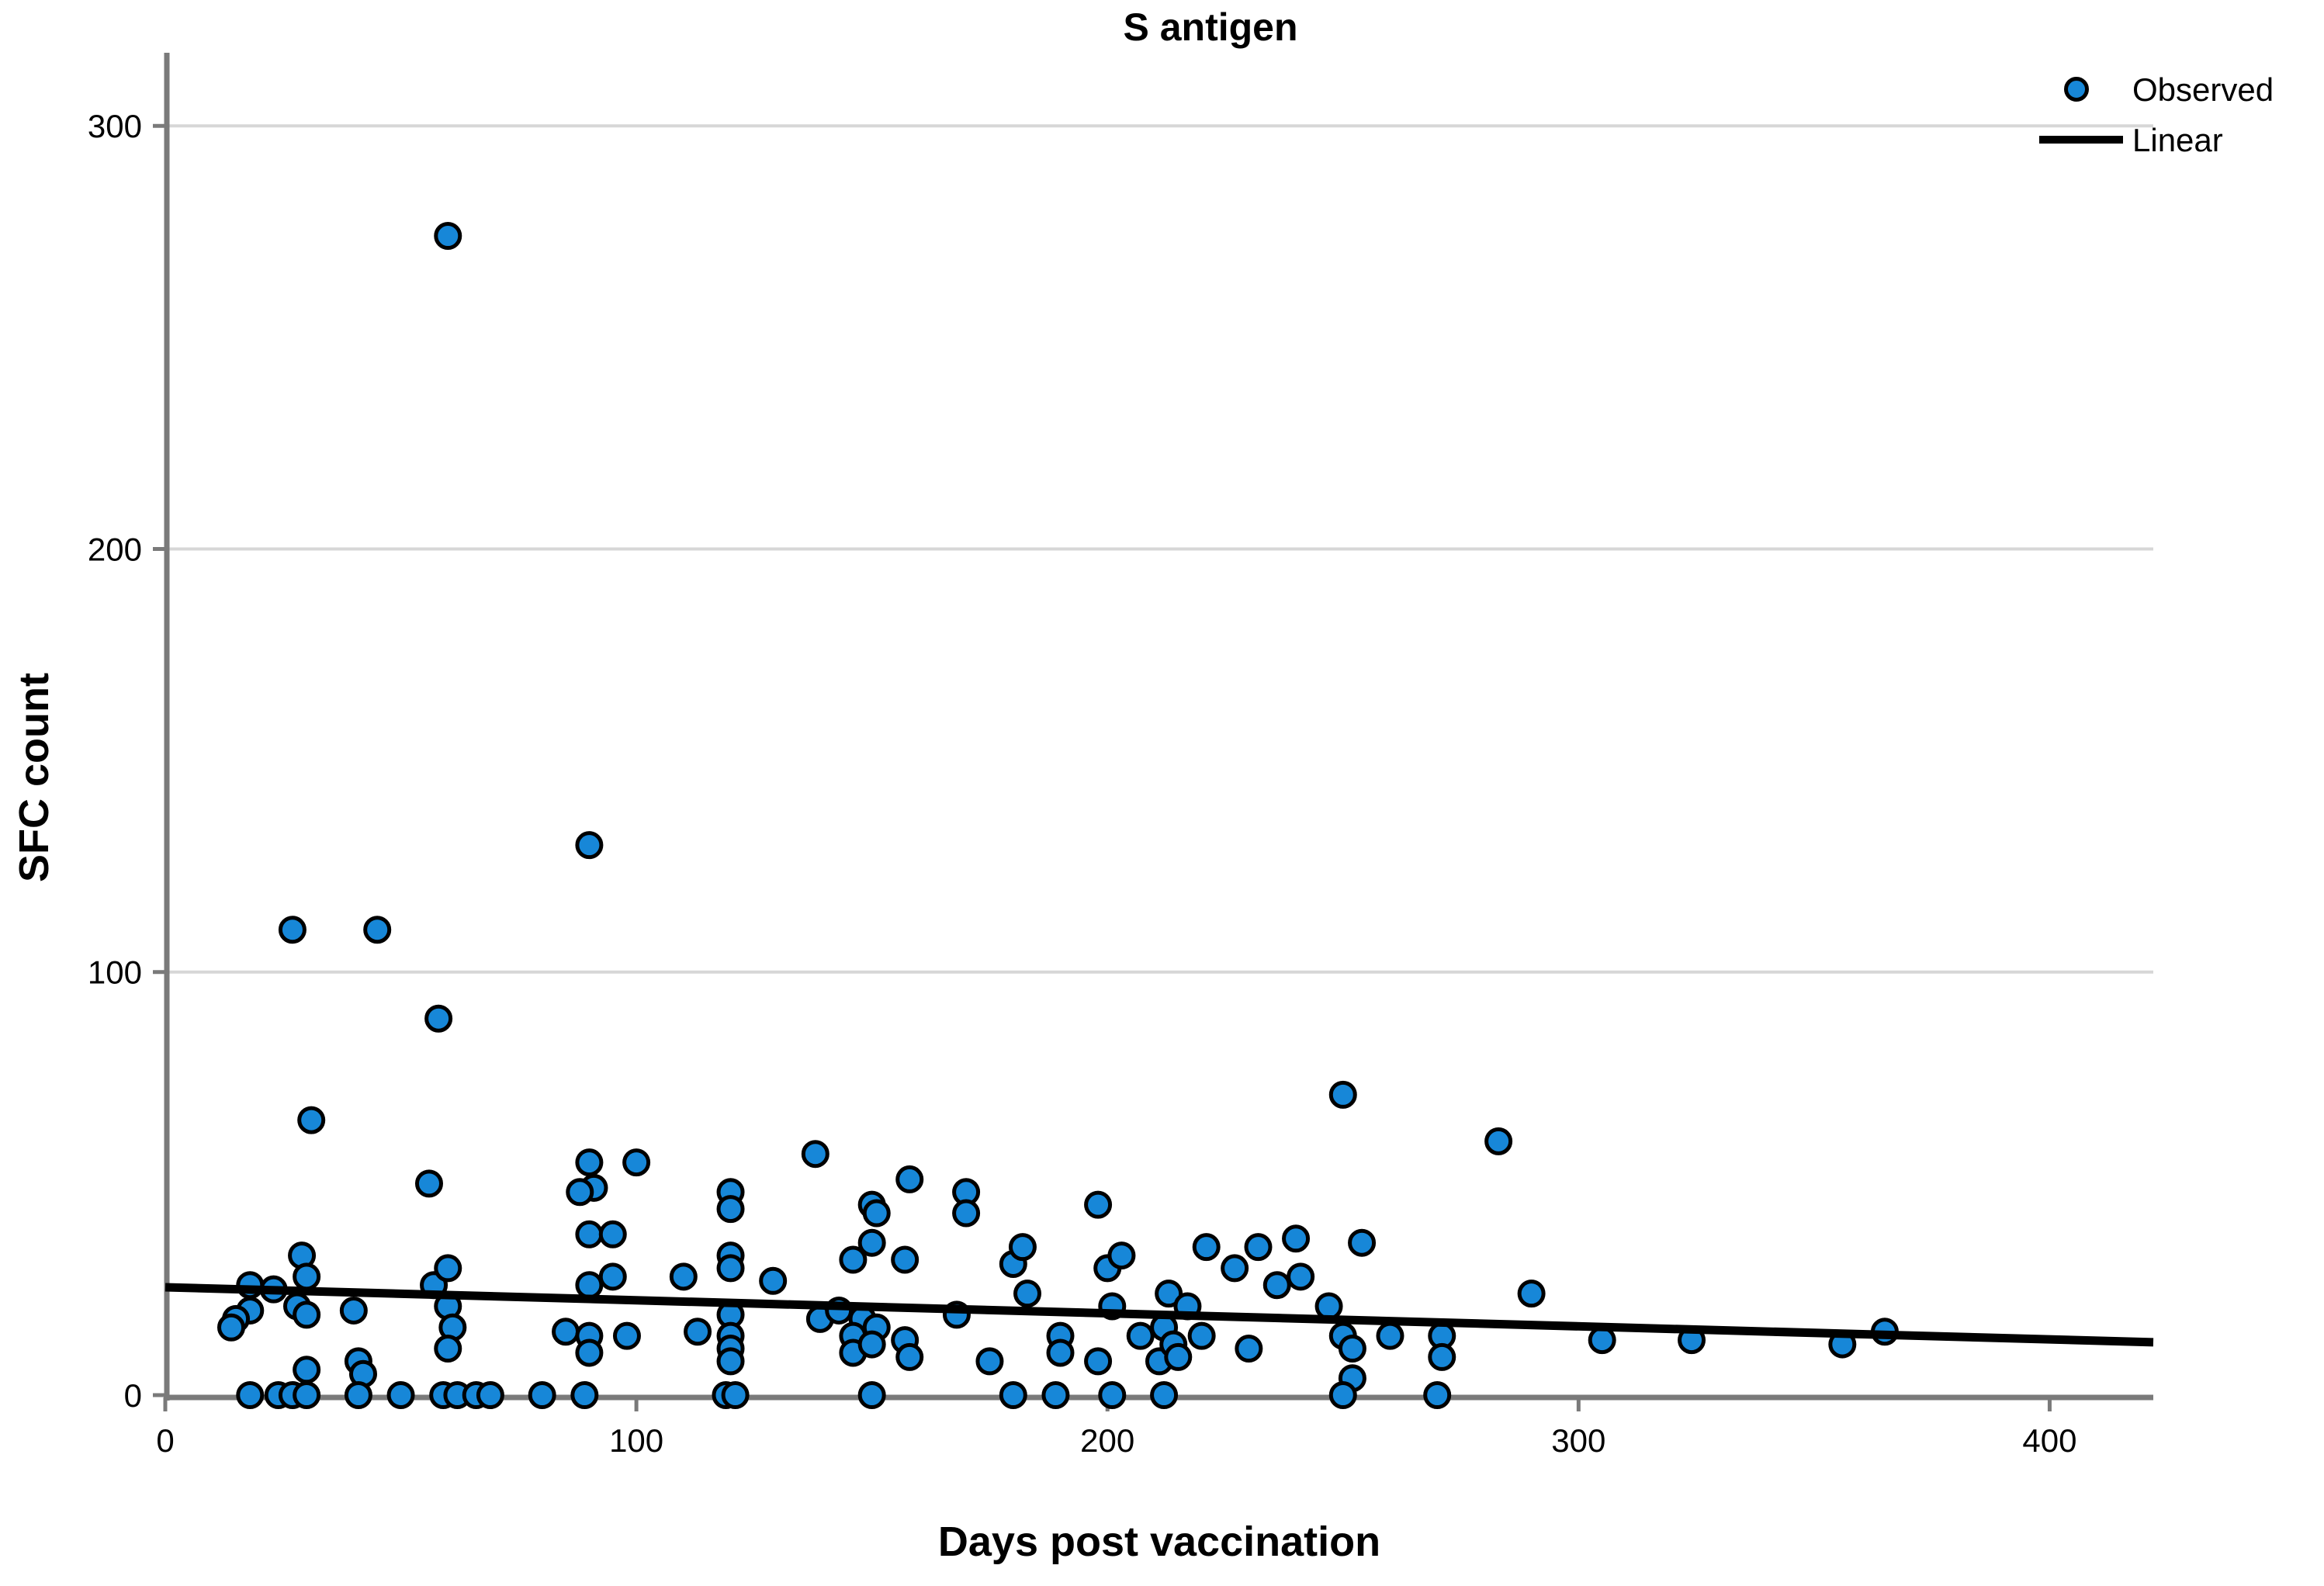 This screenshot has height=1586, width=2324. What do you see at coordinates (115, 126) in the screenshot?
I see `y-tick-label: 300` at bounding box center [115, 126].